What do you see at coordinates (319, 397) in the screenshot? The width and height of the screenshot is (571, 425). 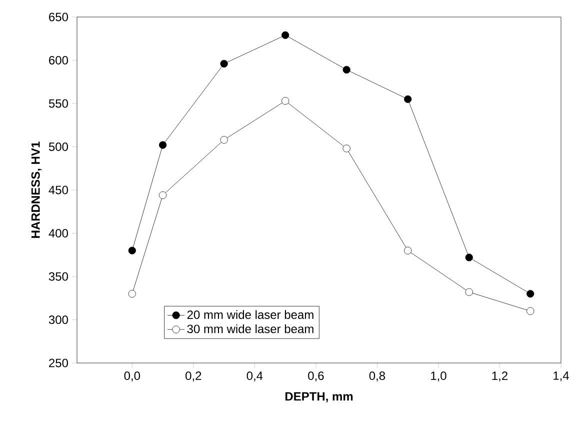 I see `x-axis-title: DEPTH, mm` at bounding box center [319, 397].